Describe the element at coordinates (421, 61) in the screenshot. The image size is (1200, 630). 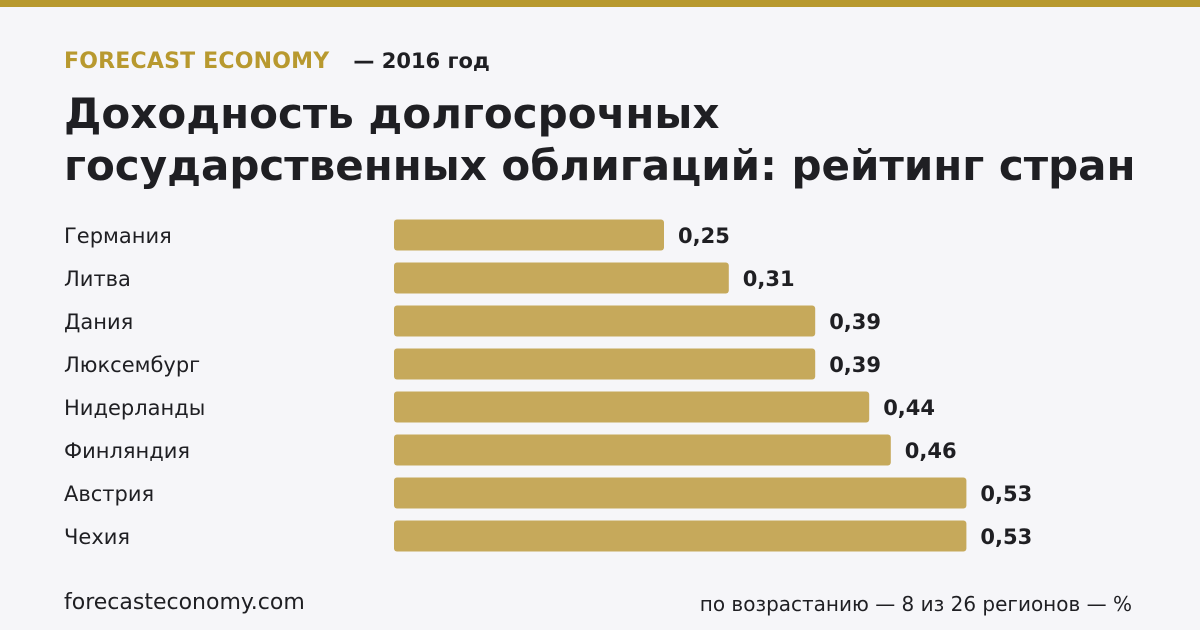
I see `year-label: — 2016 год` at that location.